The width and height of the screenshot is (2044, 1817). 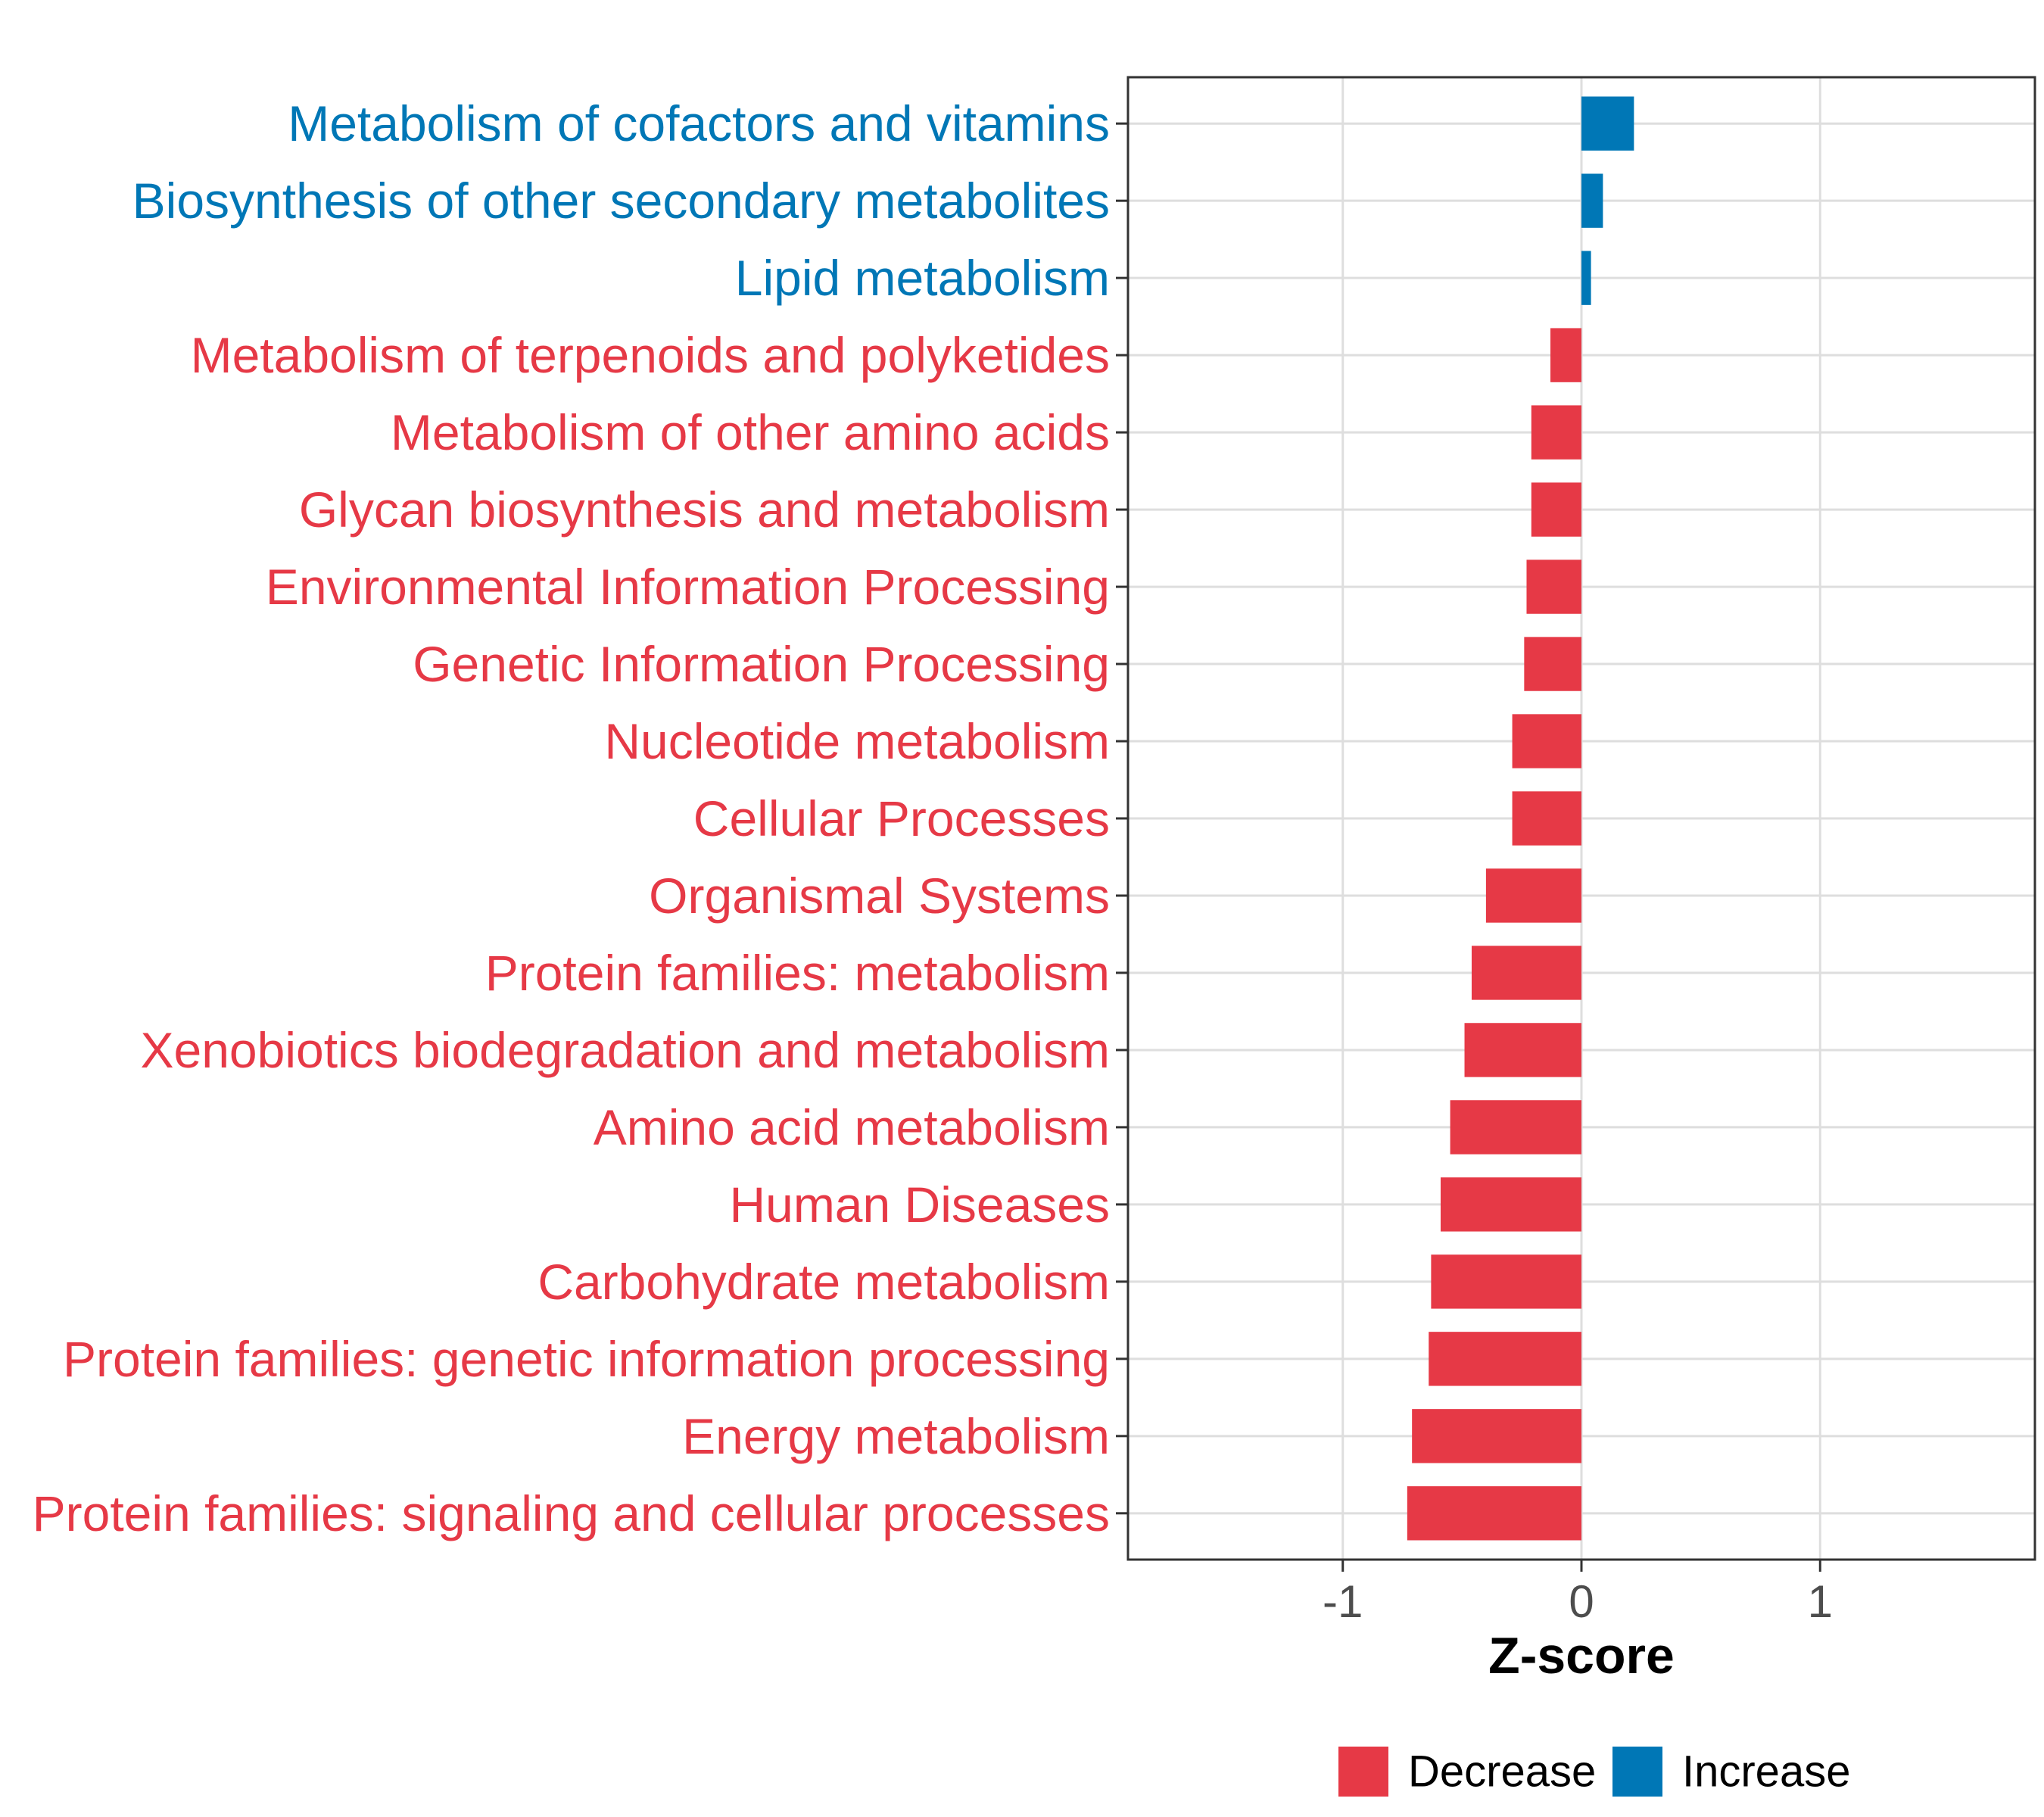 What do you see at coordinates (879, 896) in the screenshot?
I see `category-label: Organismal Systems` at bounding box center [879, 896].